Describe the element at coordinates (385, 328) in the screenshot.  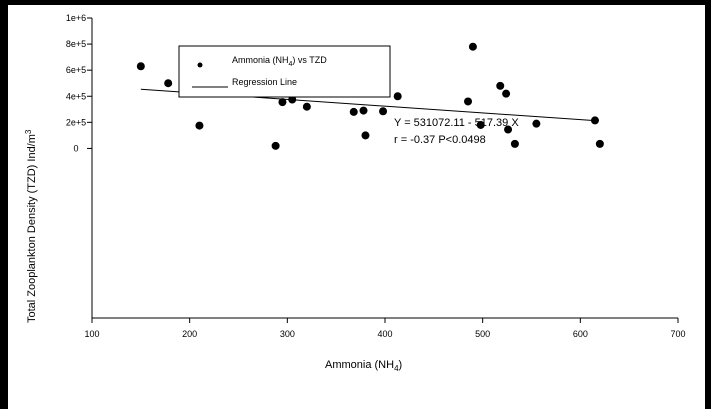
I see `x-ticks: 100 200 300 400 500 600 700` at that location.